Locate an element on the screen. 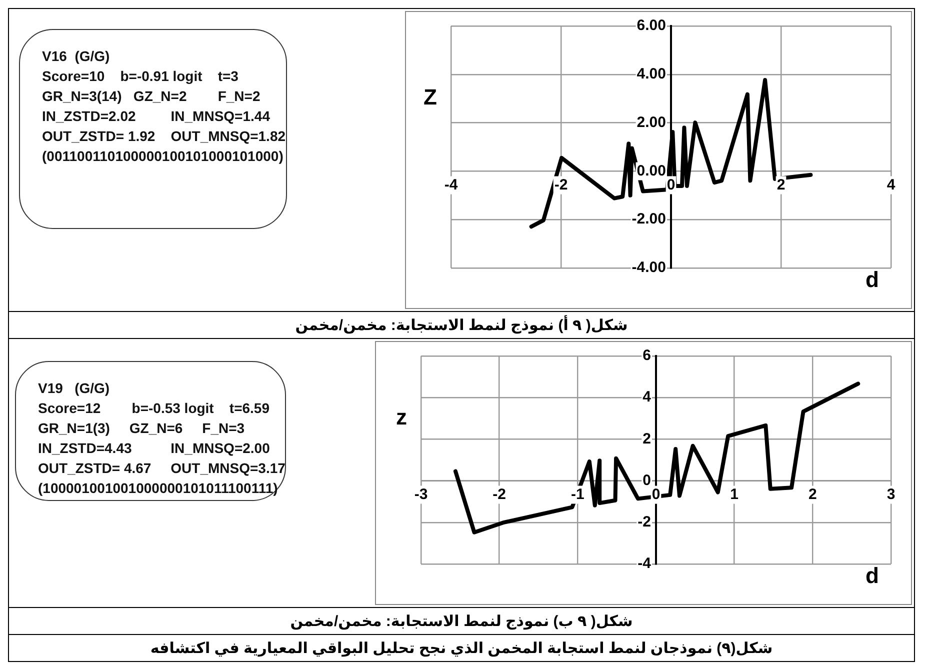  text: V19 (G/G) is located at coordinates (74, 388).